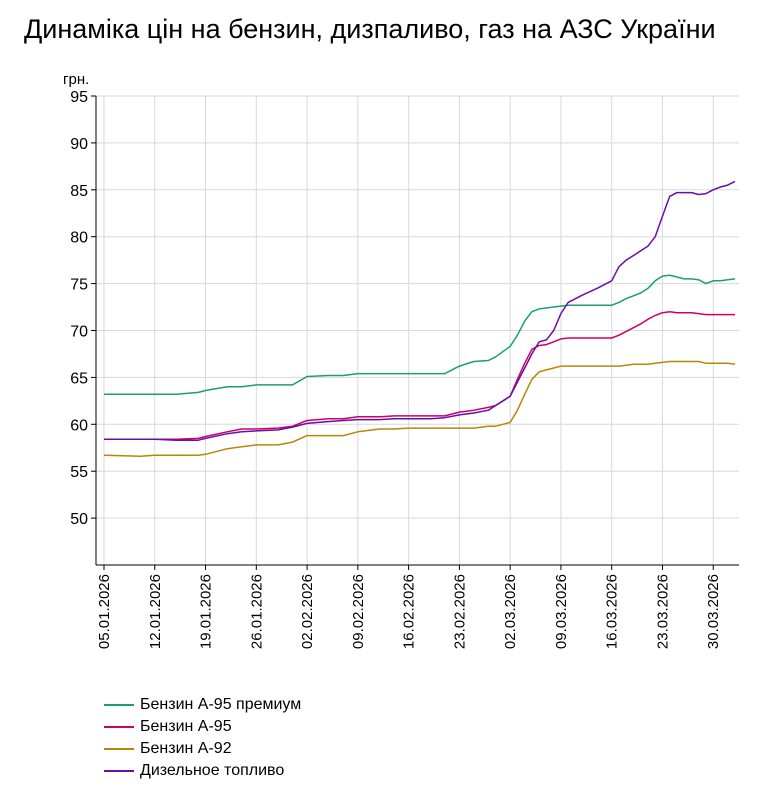 The image size is (778, 794). Describe the element at coordinates (79, 97) in the screenshot. I see `y-tick-label: 95` at that location.